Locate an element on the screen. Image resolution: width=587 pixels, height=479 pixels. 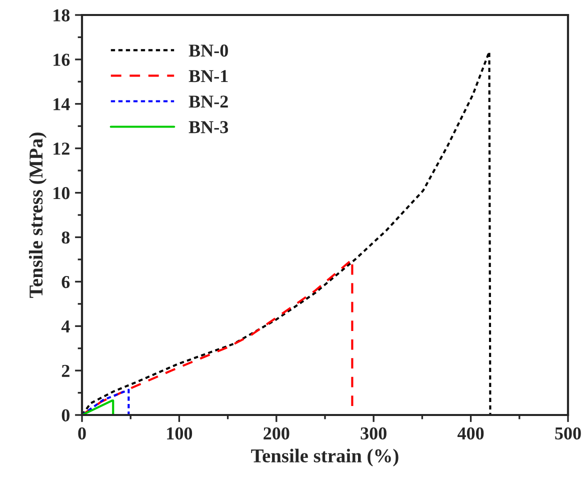
y-tick-label: 2 is located at coordinates (66, 370).